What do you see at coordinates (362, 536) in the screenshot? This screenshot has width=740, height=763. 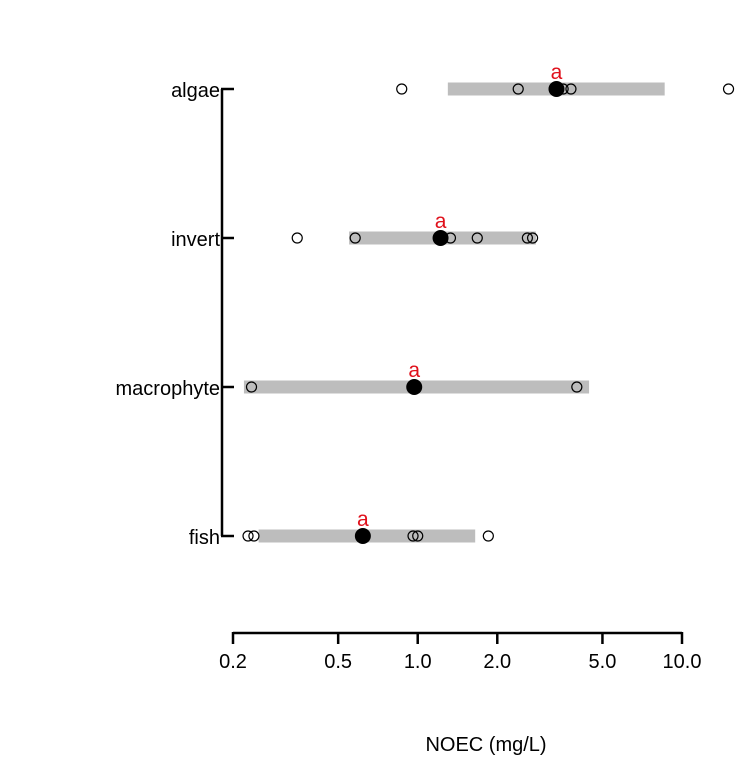 I see `mean-point-fish` at bounding box center [362, 536].